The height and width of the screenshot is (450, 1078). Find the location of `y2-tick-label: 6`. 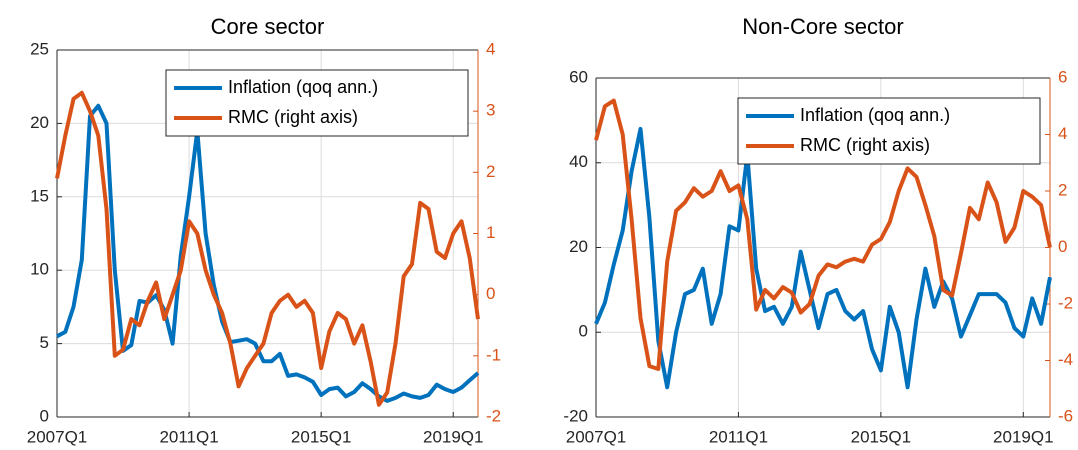

y2-tick-label: 6 is located at coordinates (1062, 76).